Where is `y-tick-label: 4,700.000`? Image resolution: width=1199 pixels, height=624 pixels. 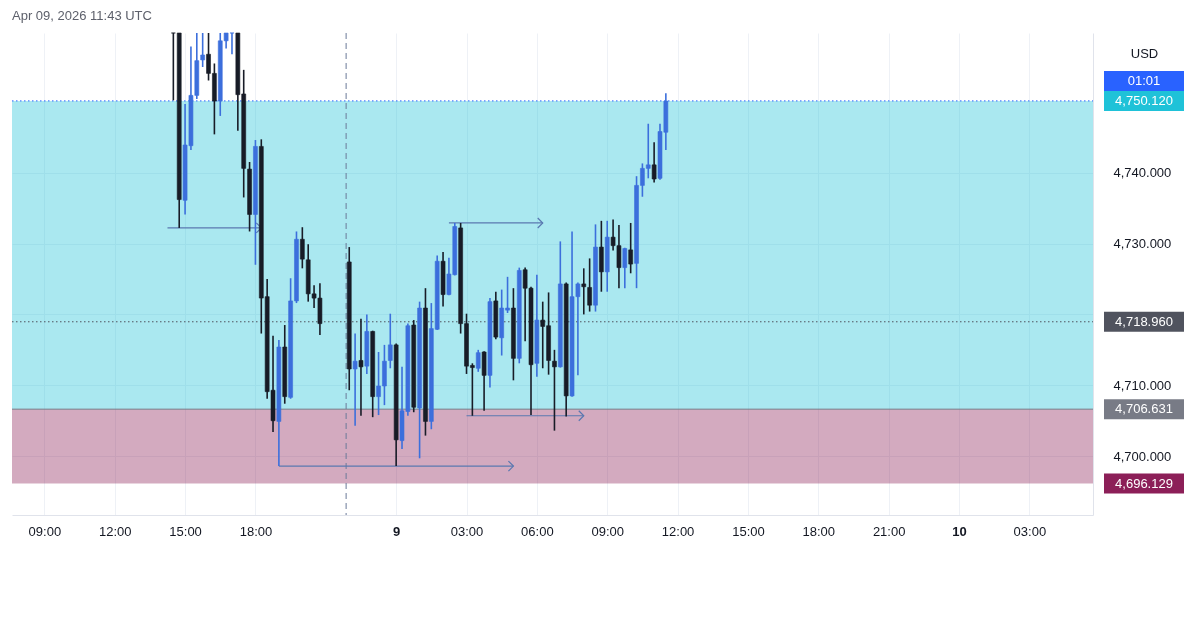
y-tick-label: 4,700.000 is located at coordinates (1142, 456).